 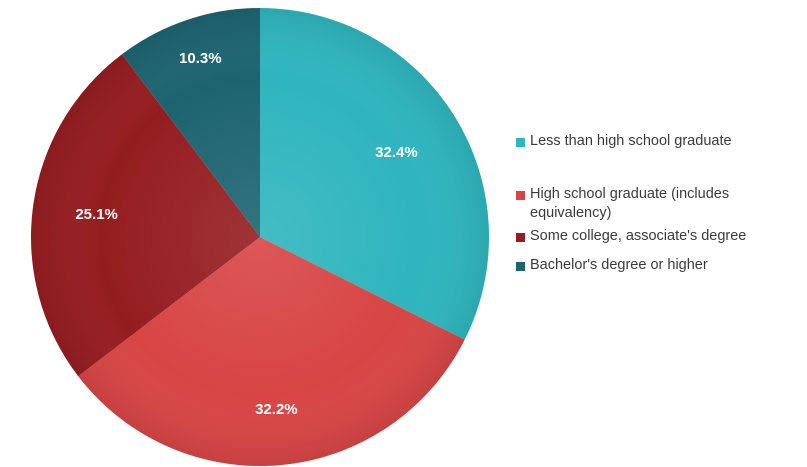 What do you see at coordinates (200, 58) in the screenshot?
I see `data-label-bachelor-s-degree-or-higher: 10.3%` at bounding box center [200, 58].